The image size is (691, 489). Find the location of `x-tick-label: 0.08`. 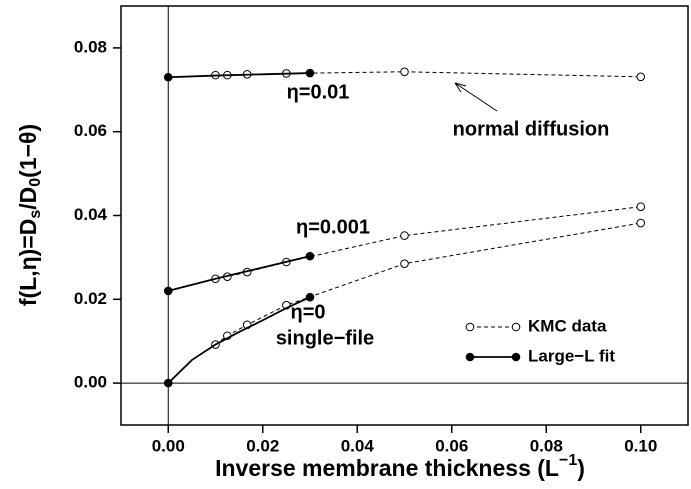

x-tick-label: 0.08 is located at coordinates (546, 445).